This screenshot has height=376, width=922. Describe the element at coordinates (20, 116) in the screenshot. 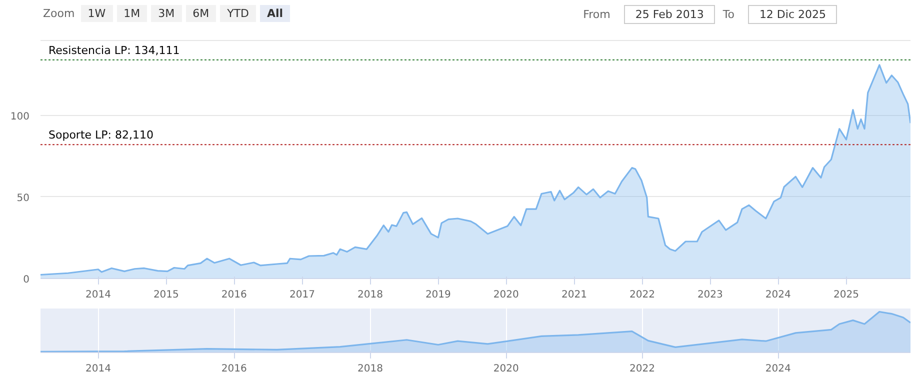

I see `y-tick-label: 100` at that location.